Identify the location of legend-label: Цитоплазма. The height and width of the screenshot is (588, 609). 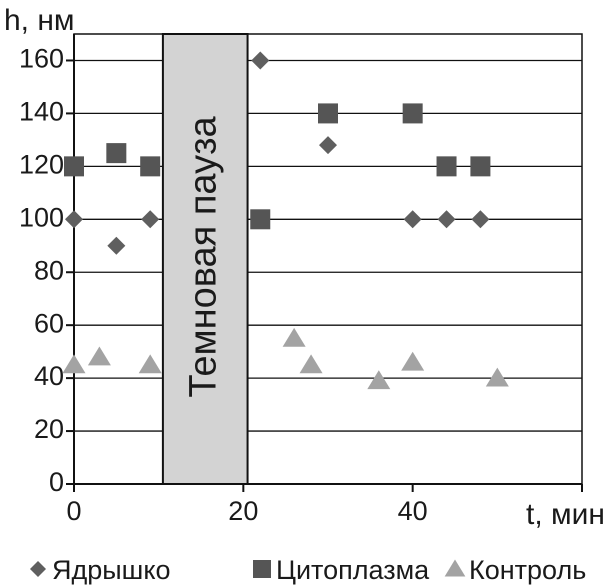
(353, 570).